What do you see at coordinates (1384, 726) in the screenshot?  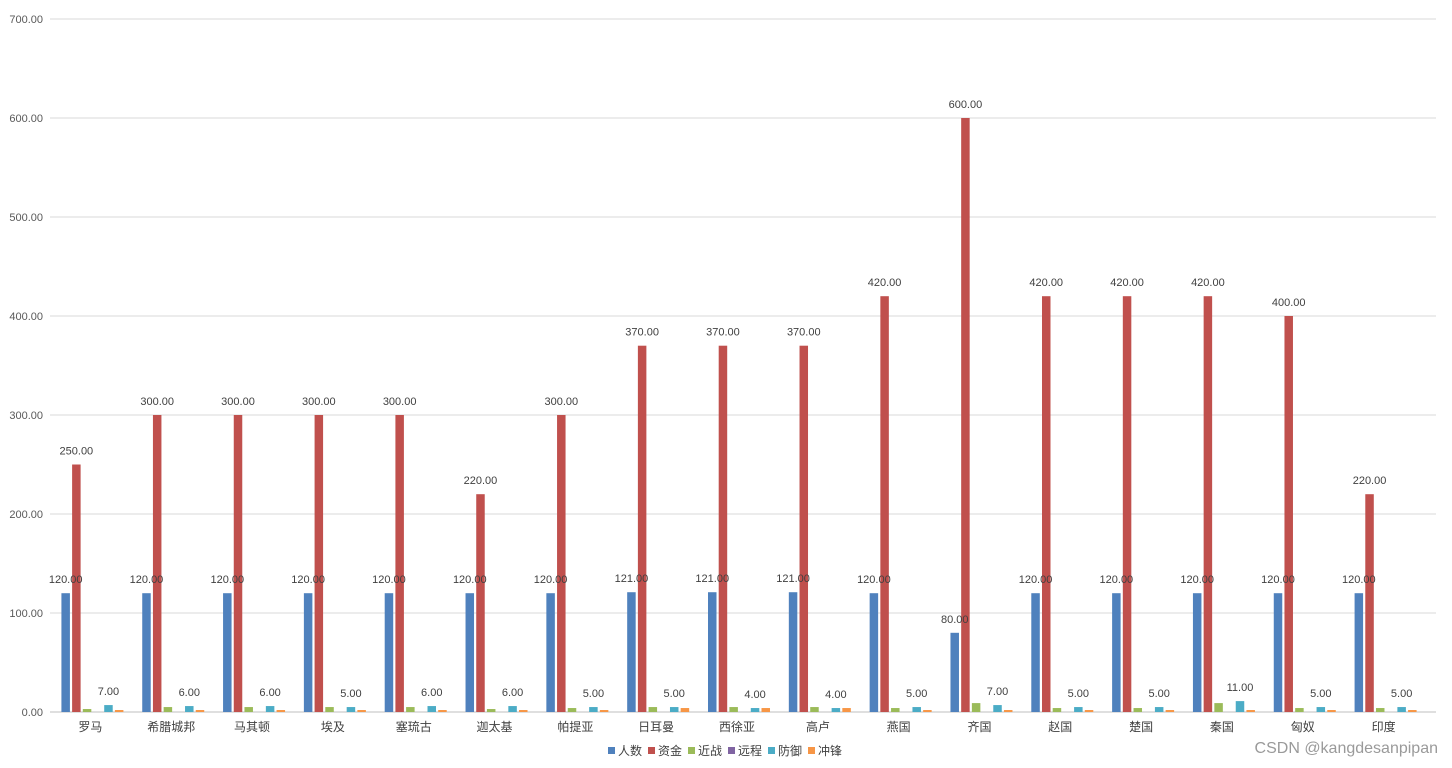 I see `x-tick-label: 印度` at bounding box center [1384, 726].